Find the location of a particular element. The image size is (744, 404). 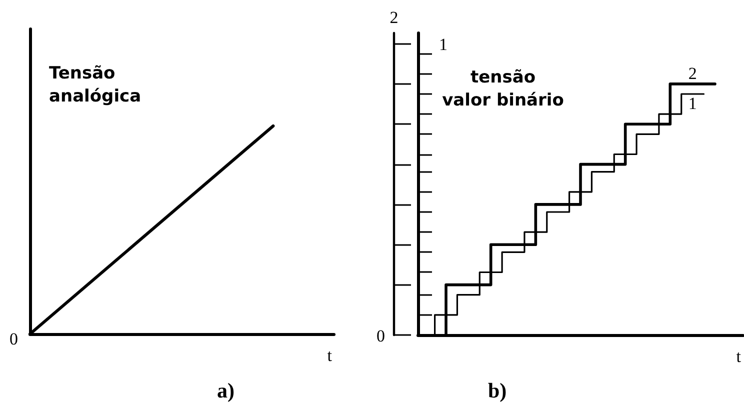

y-axis-title: 1 is located at coordinates (692, 104).